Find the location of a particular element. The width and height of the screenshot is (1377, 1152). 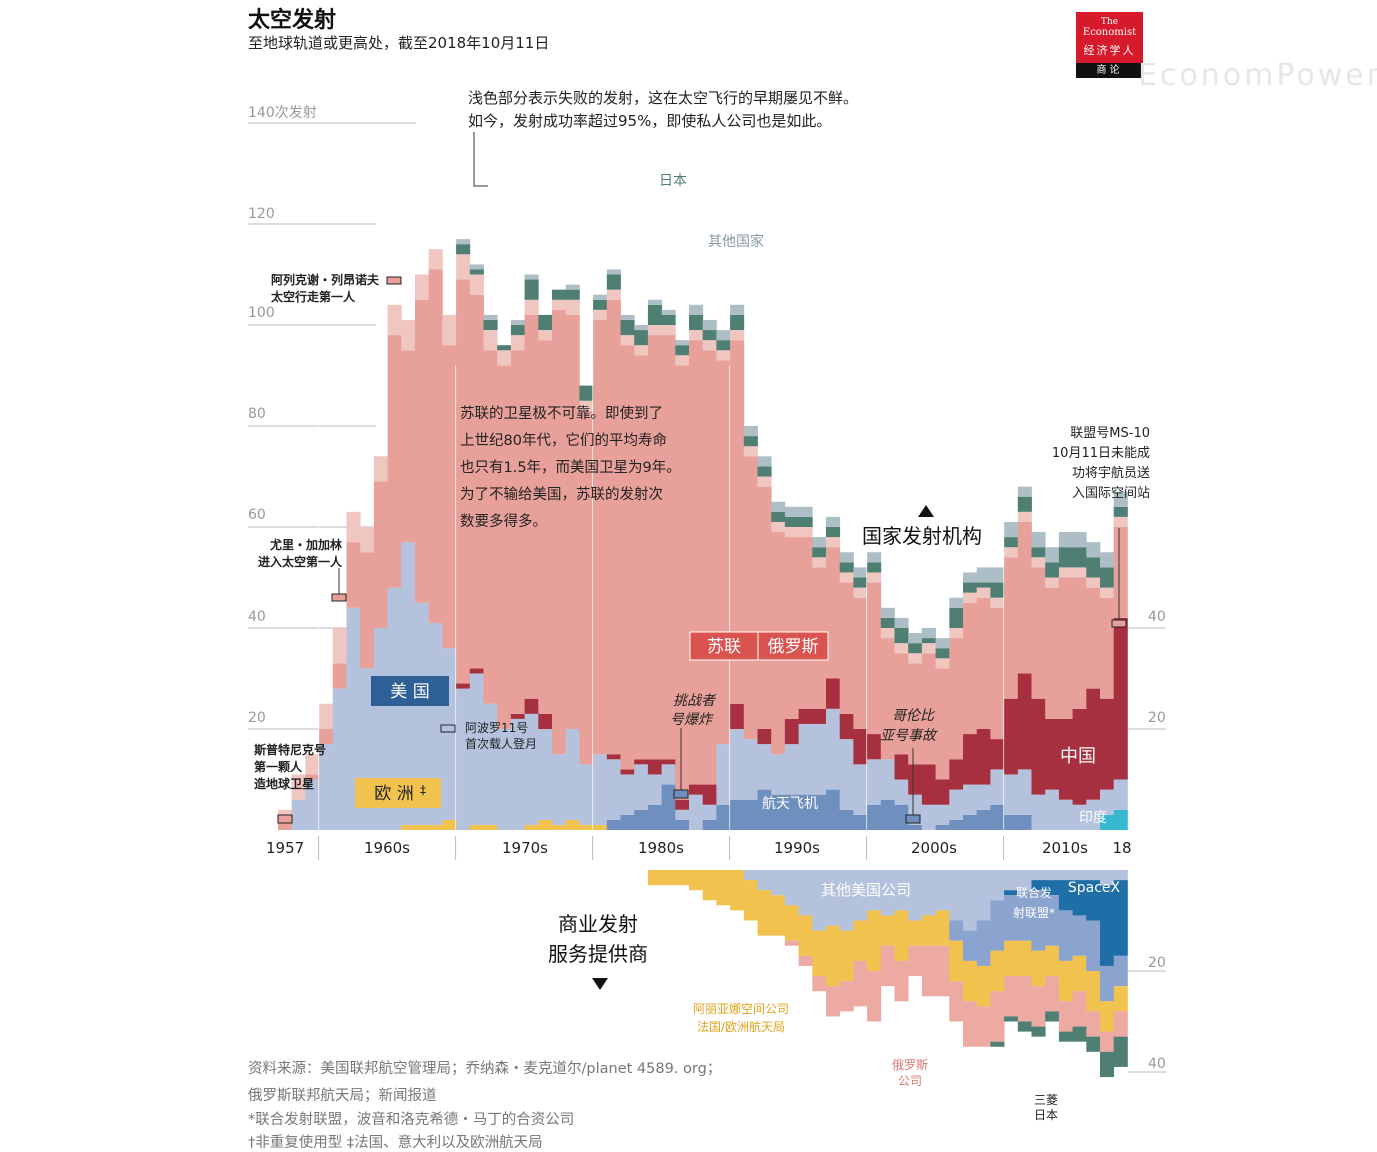

bar-2007-ussr_russia_fail is located at coordinates (970, 597).